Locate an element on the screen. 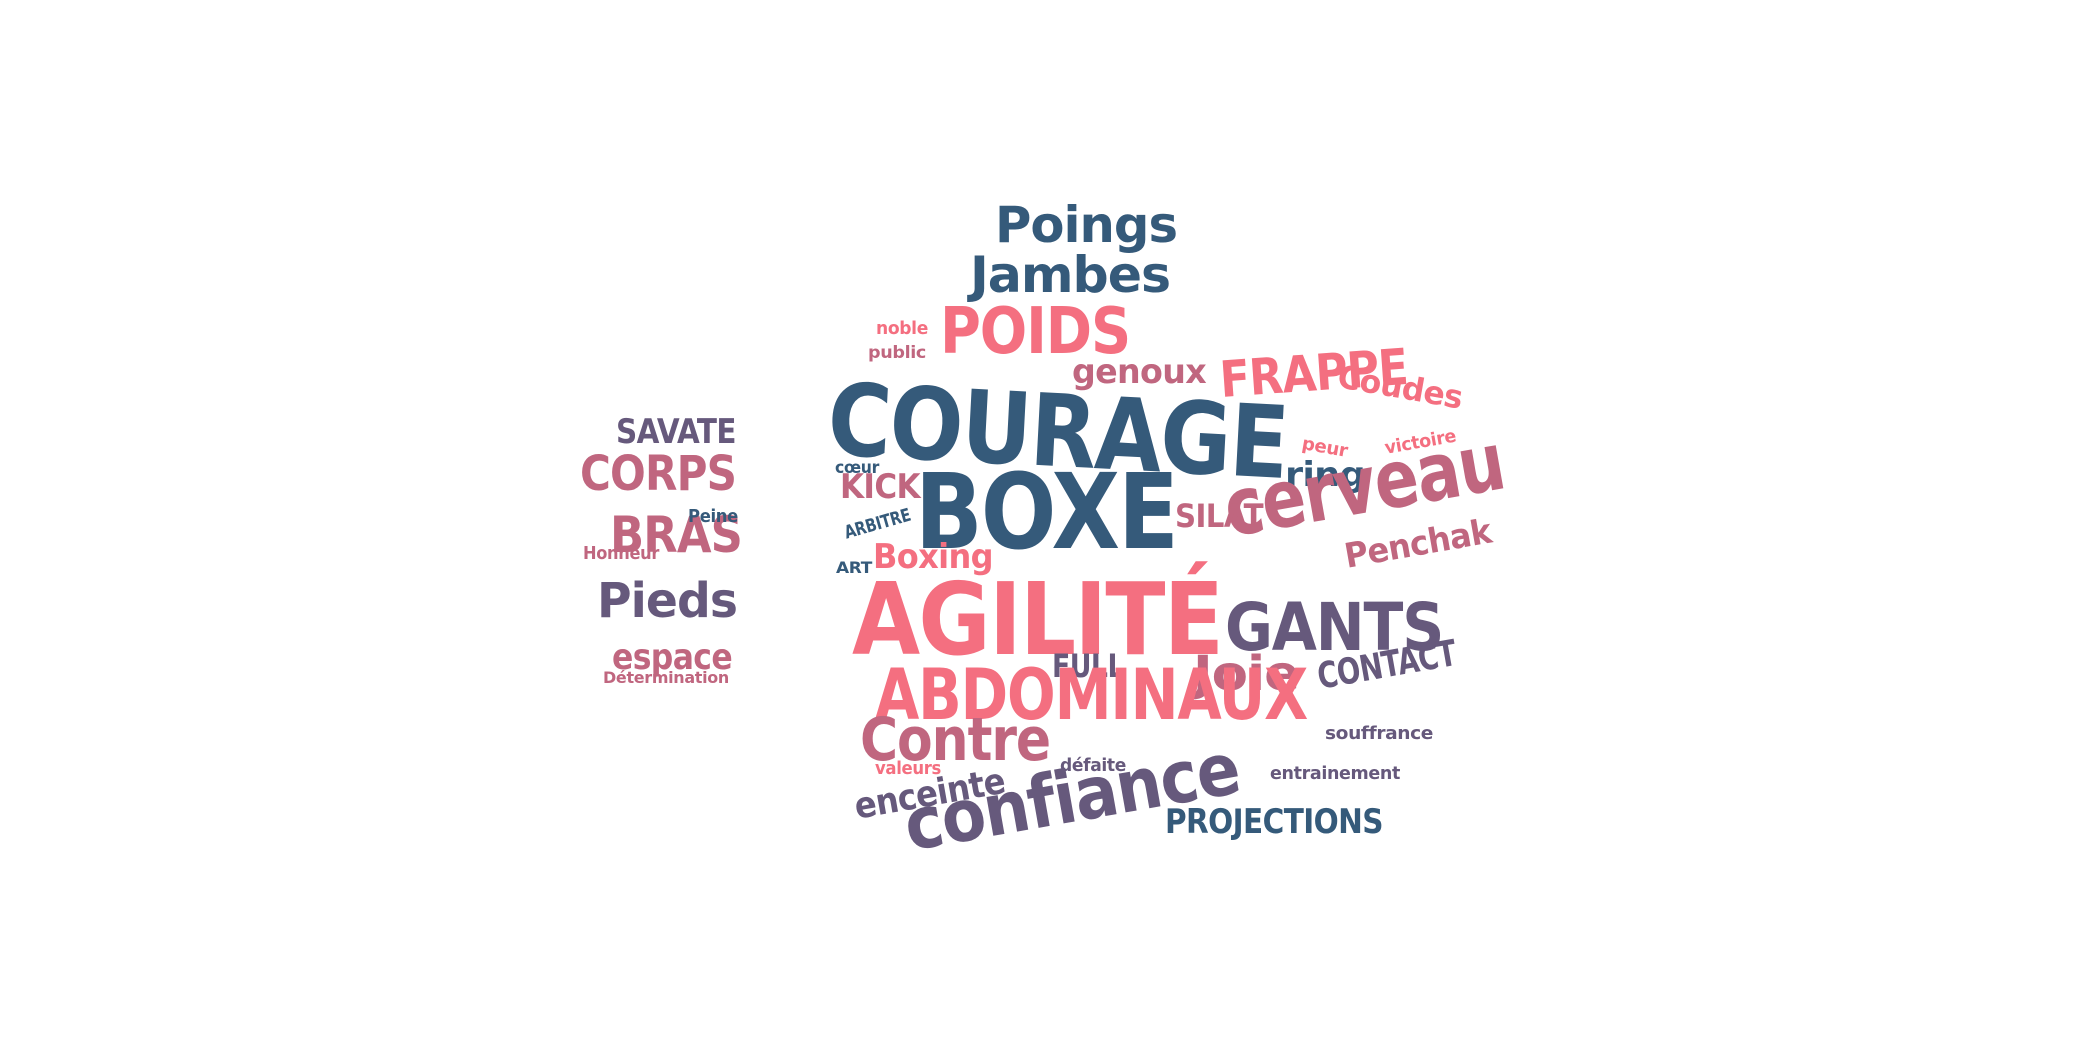 This screenshot has height=1044, width=2088. cloud-word: BRAS is located at coordinates (676, 535).